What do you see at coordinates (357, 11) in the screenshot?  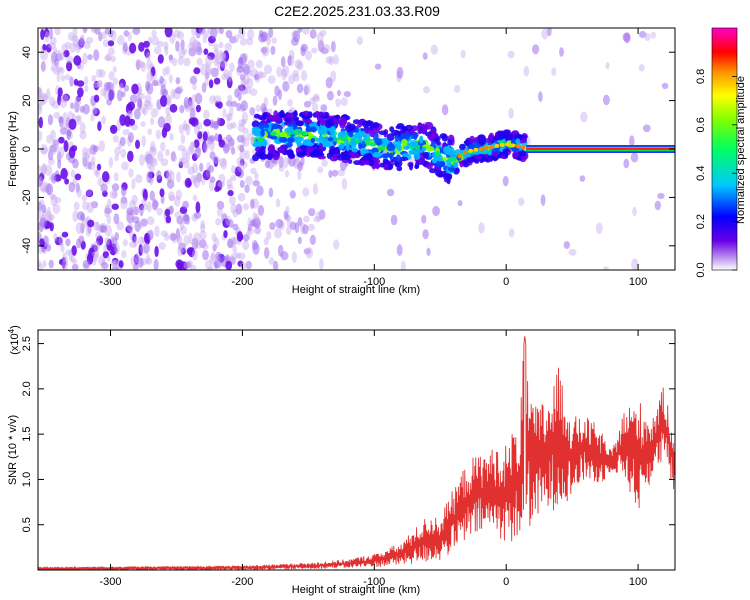 I see `figure-title: C2E2.2025.231.03.33.R09` at bounding box center [357, 11].